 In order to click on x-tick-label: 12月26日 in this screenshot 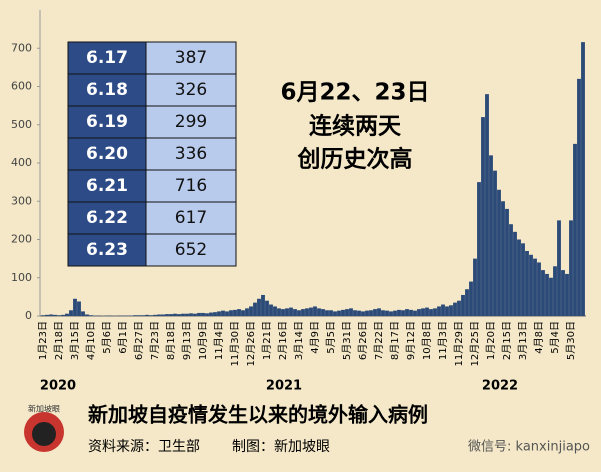, I will do `click(251, 343)`.